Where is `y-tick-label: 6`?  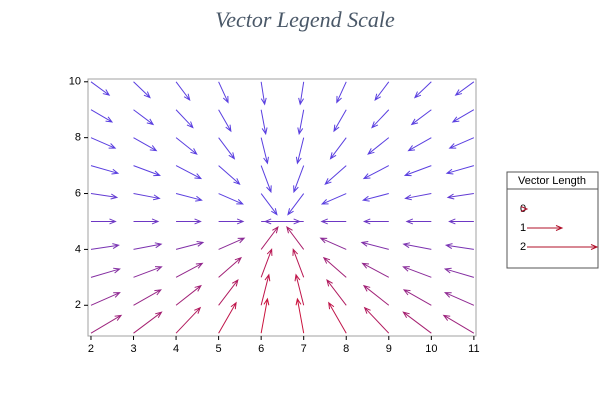 y-tick-label: 6 is located at coordinates (78, 193).